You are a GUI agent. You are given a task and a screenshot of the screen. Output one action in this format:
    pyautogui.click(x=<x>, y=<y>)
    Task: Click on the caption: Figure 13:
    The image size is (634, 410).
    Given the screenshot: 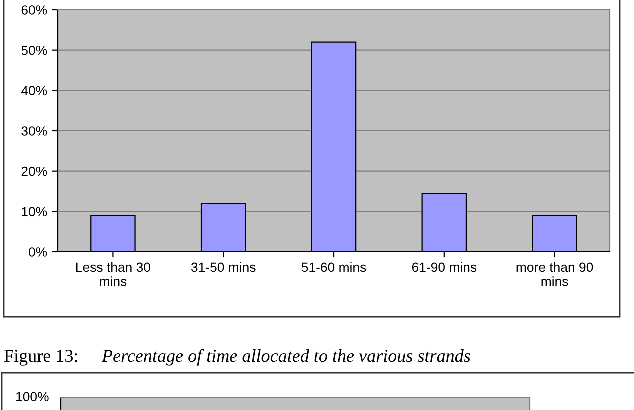 What is the action you would take?
    pyautogui.click(x=41, y=358)
    